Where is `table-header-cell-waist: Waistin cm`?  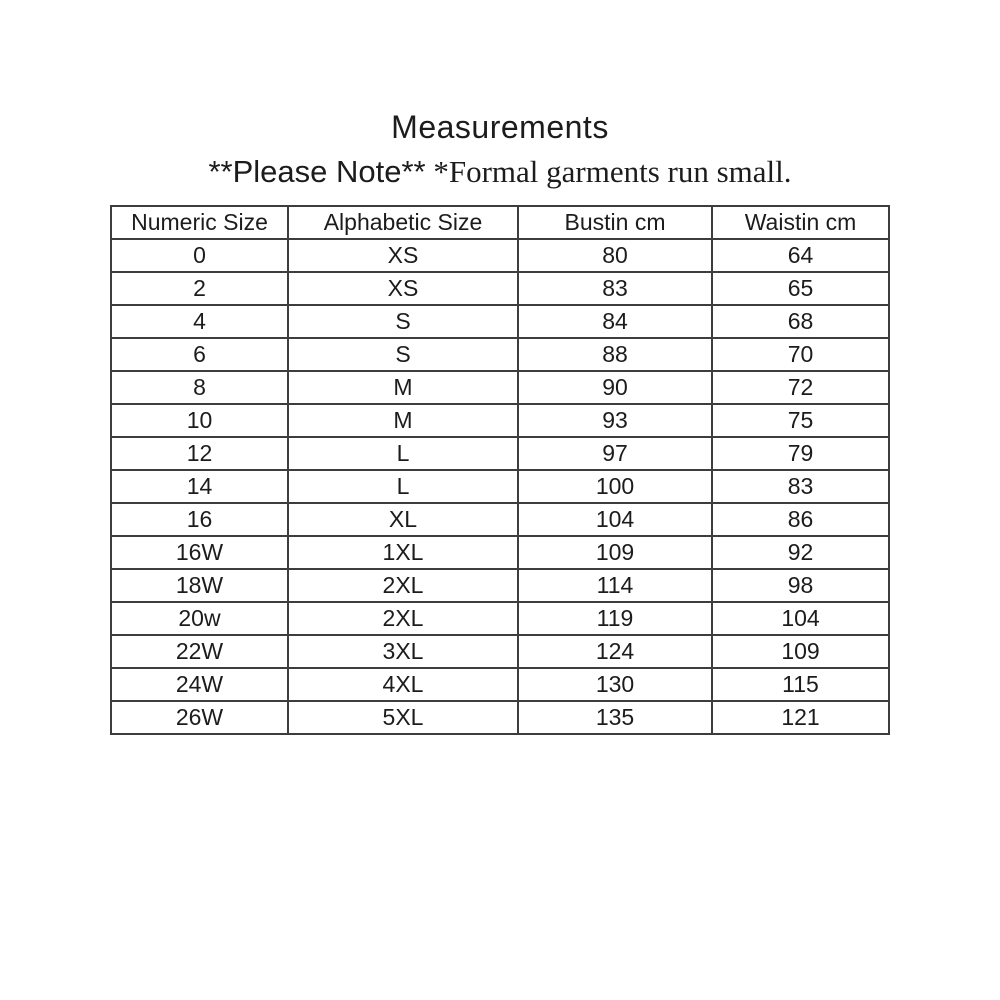 table-header-cell-waist: Waistin cm is located at coordinates (800, 223).